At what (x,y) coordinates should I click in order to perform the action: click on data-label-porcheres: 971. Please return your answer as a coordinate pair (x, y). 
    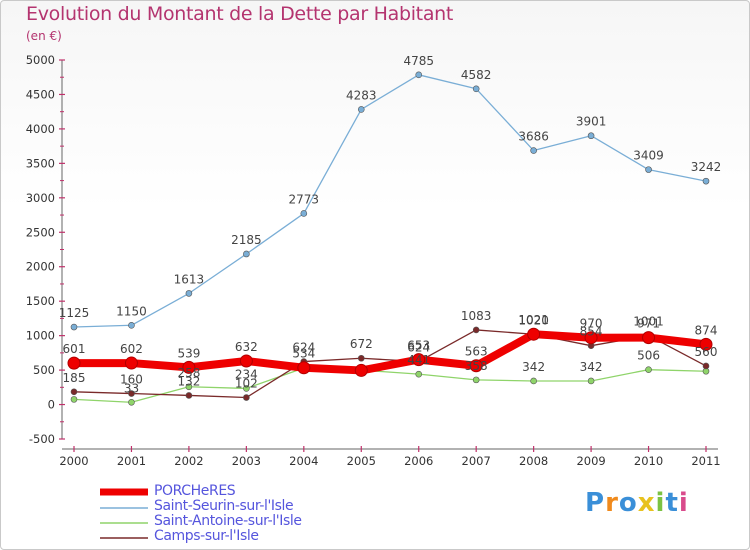
    Looking at the image, I should click on (648, 324).